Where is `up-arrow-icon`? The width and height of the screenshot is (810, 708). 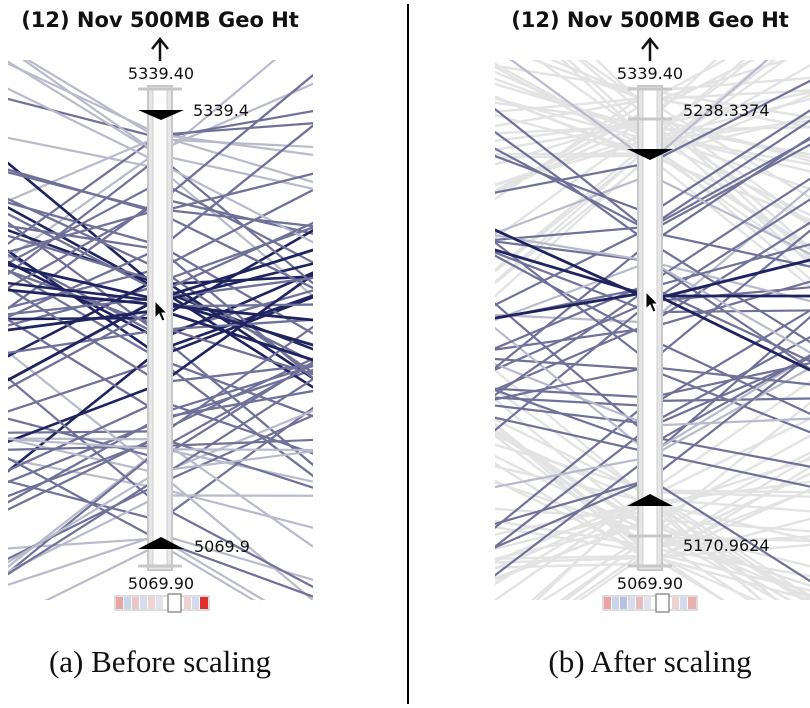
up-arrow-icon is located at coordinates (160, 48).